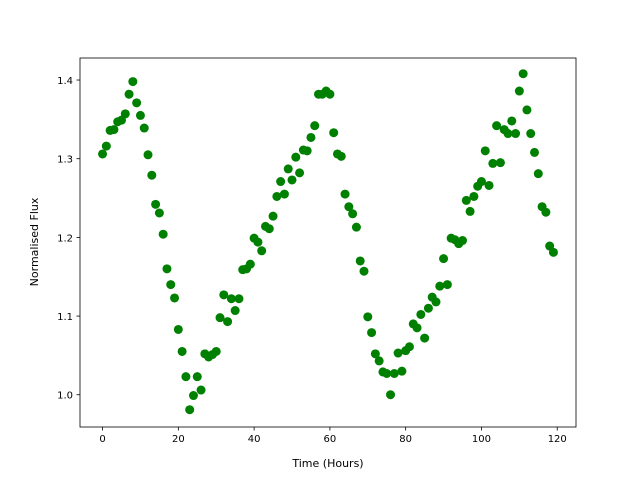  I want to click on y-axis-label: Normalised Flux, so click(34, 241).